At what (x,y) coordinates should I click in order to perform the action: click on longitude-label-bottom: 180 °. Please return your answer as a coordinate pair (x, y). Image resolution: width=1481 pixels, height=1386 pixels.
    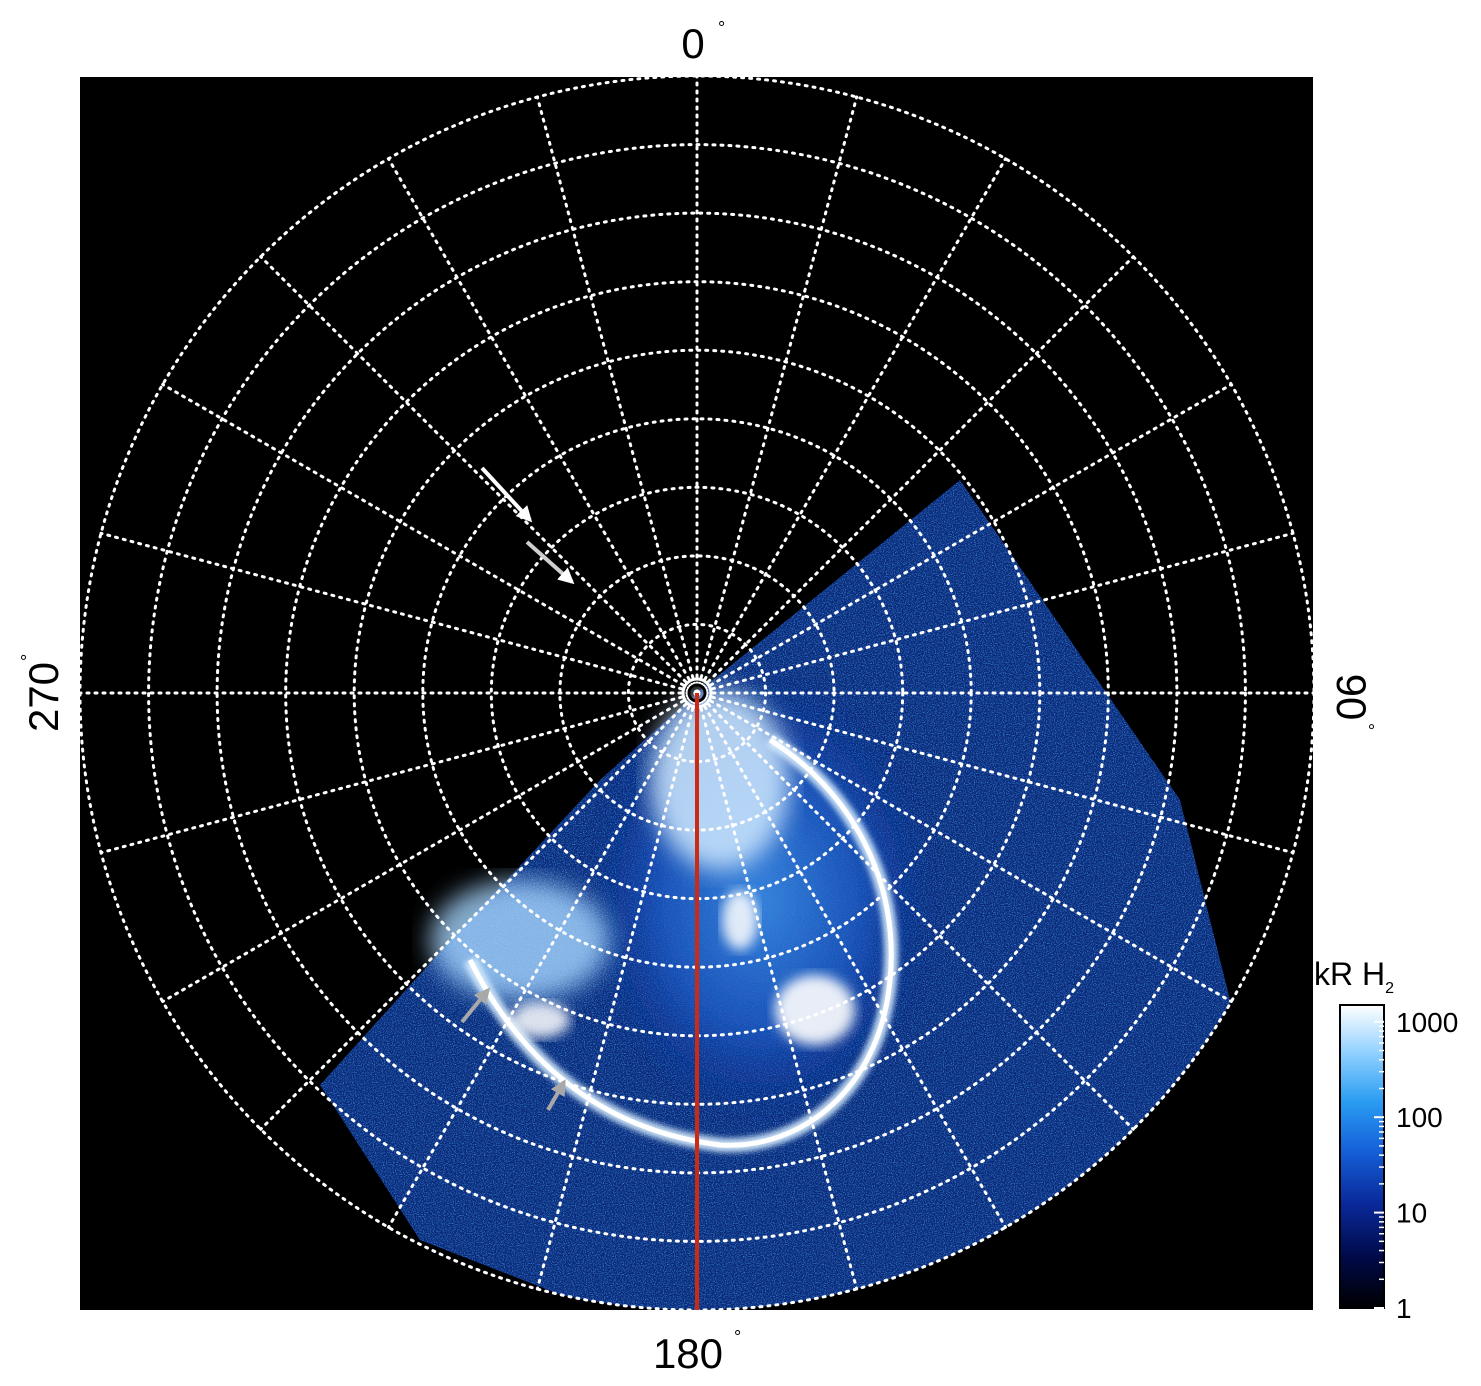
    Looking at the image, I should click on (697, 1352).